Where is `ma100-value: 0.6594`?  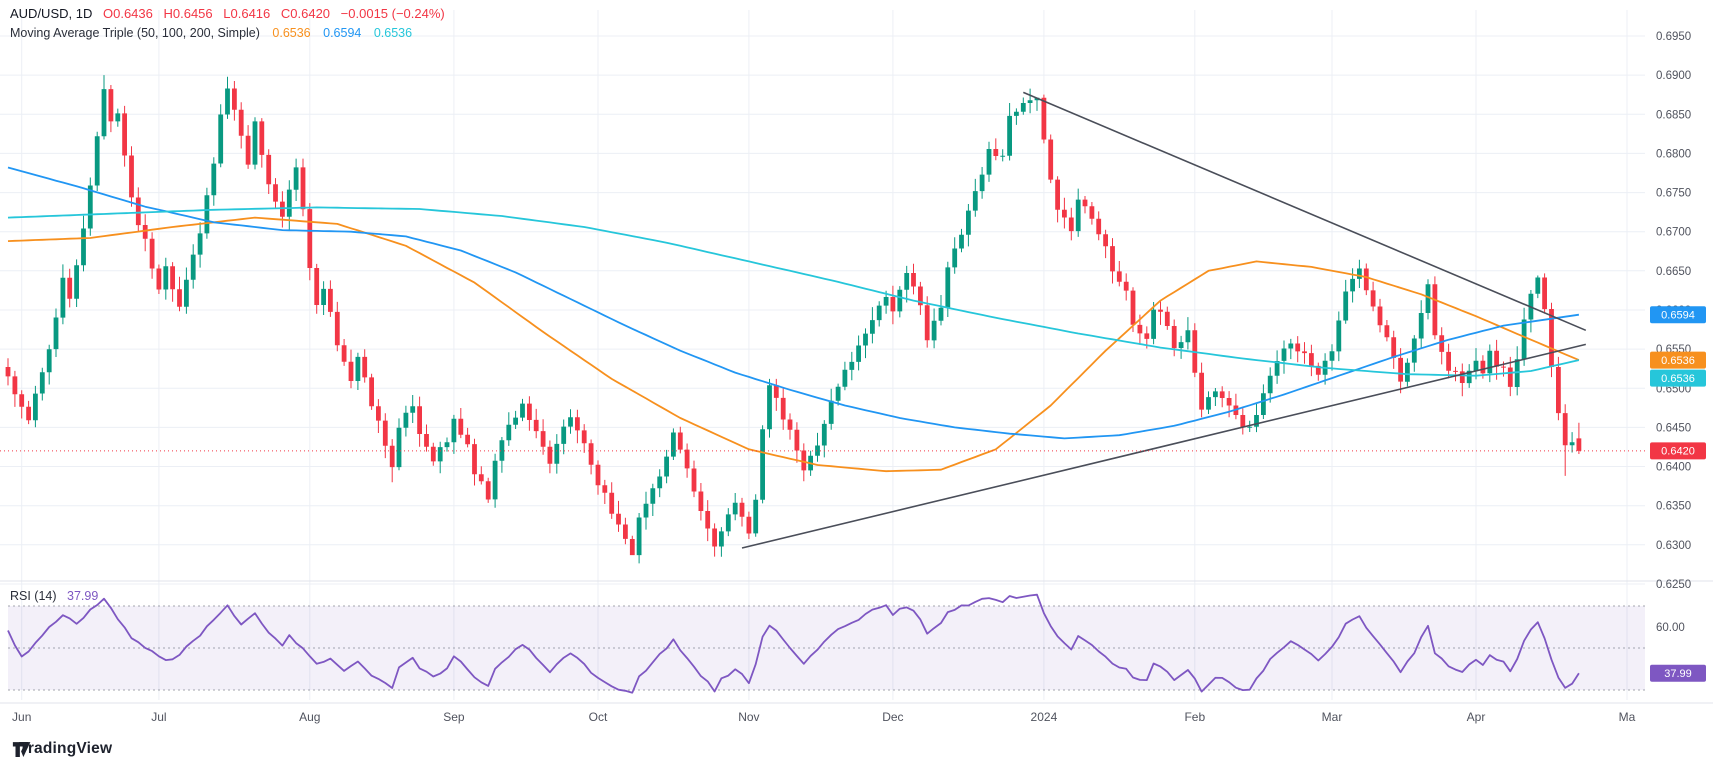 ma100-value: 0.6594 is located at coordinates (342, 33).